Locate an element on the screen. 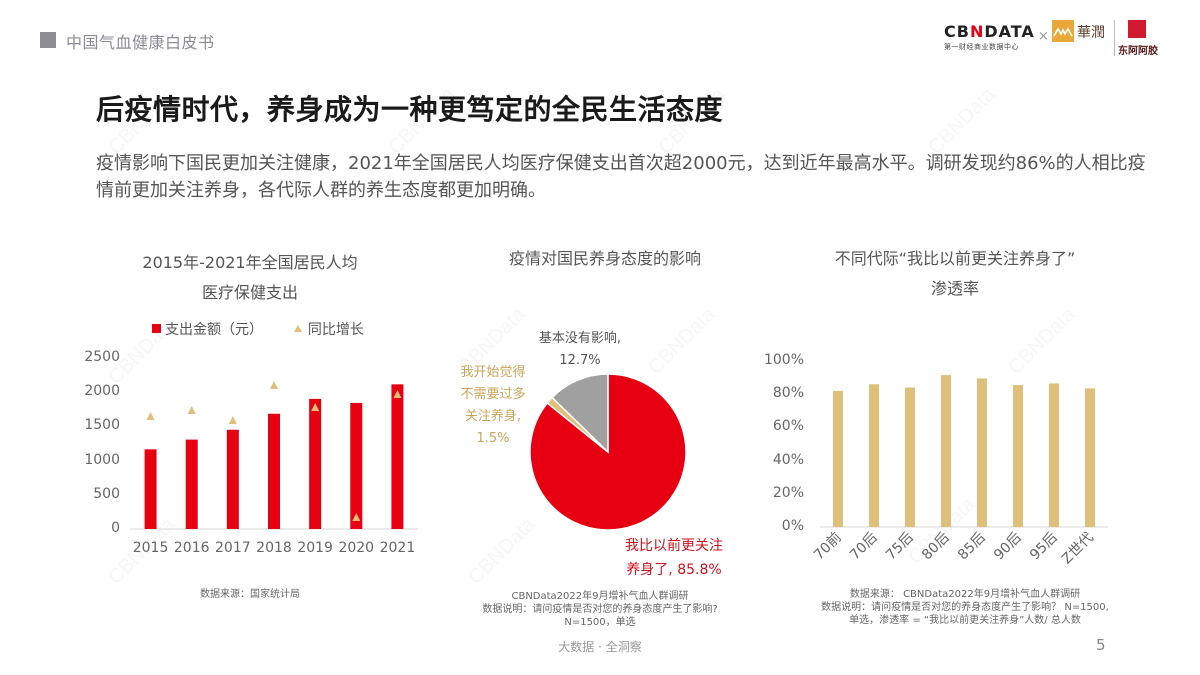 The height and width of the screenshot is (675, 1200). chart1-source: 数据来源：国家统计局 is located at coordinates (250, 594).